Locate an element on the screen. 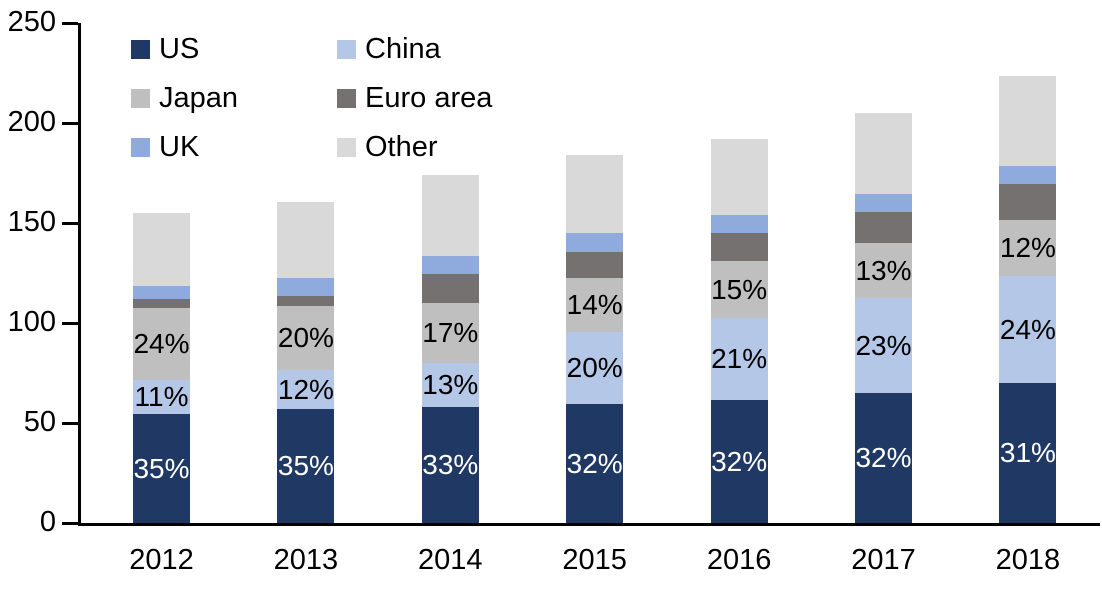 This screenshot has height=598, width=1102. legend-item-euro-area: Euro area is located at coordinates (414, 98).